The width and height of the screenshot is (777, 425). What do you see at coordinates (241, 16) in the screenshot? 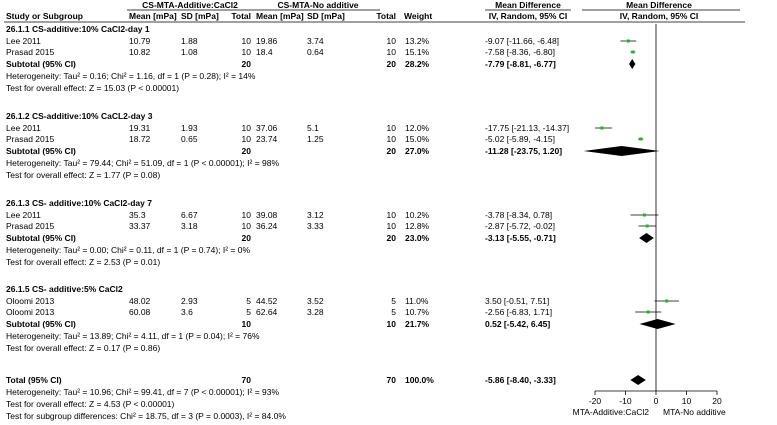
I see `col-total-exp: Total` at bounding box center [241, 16].